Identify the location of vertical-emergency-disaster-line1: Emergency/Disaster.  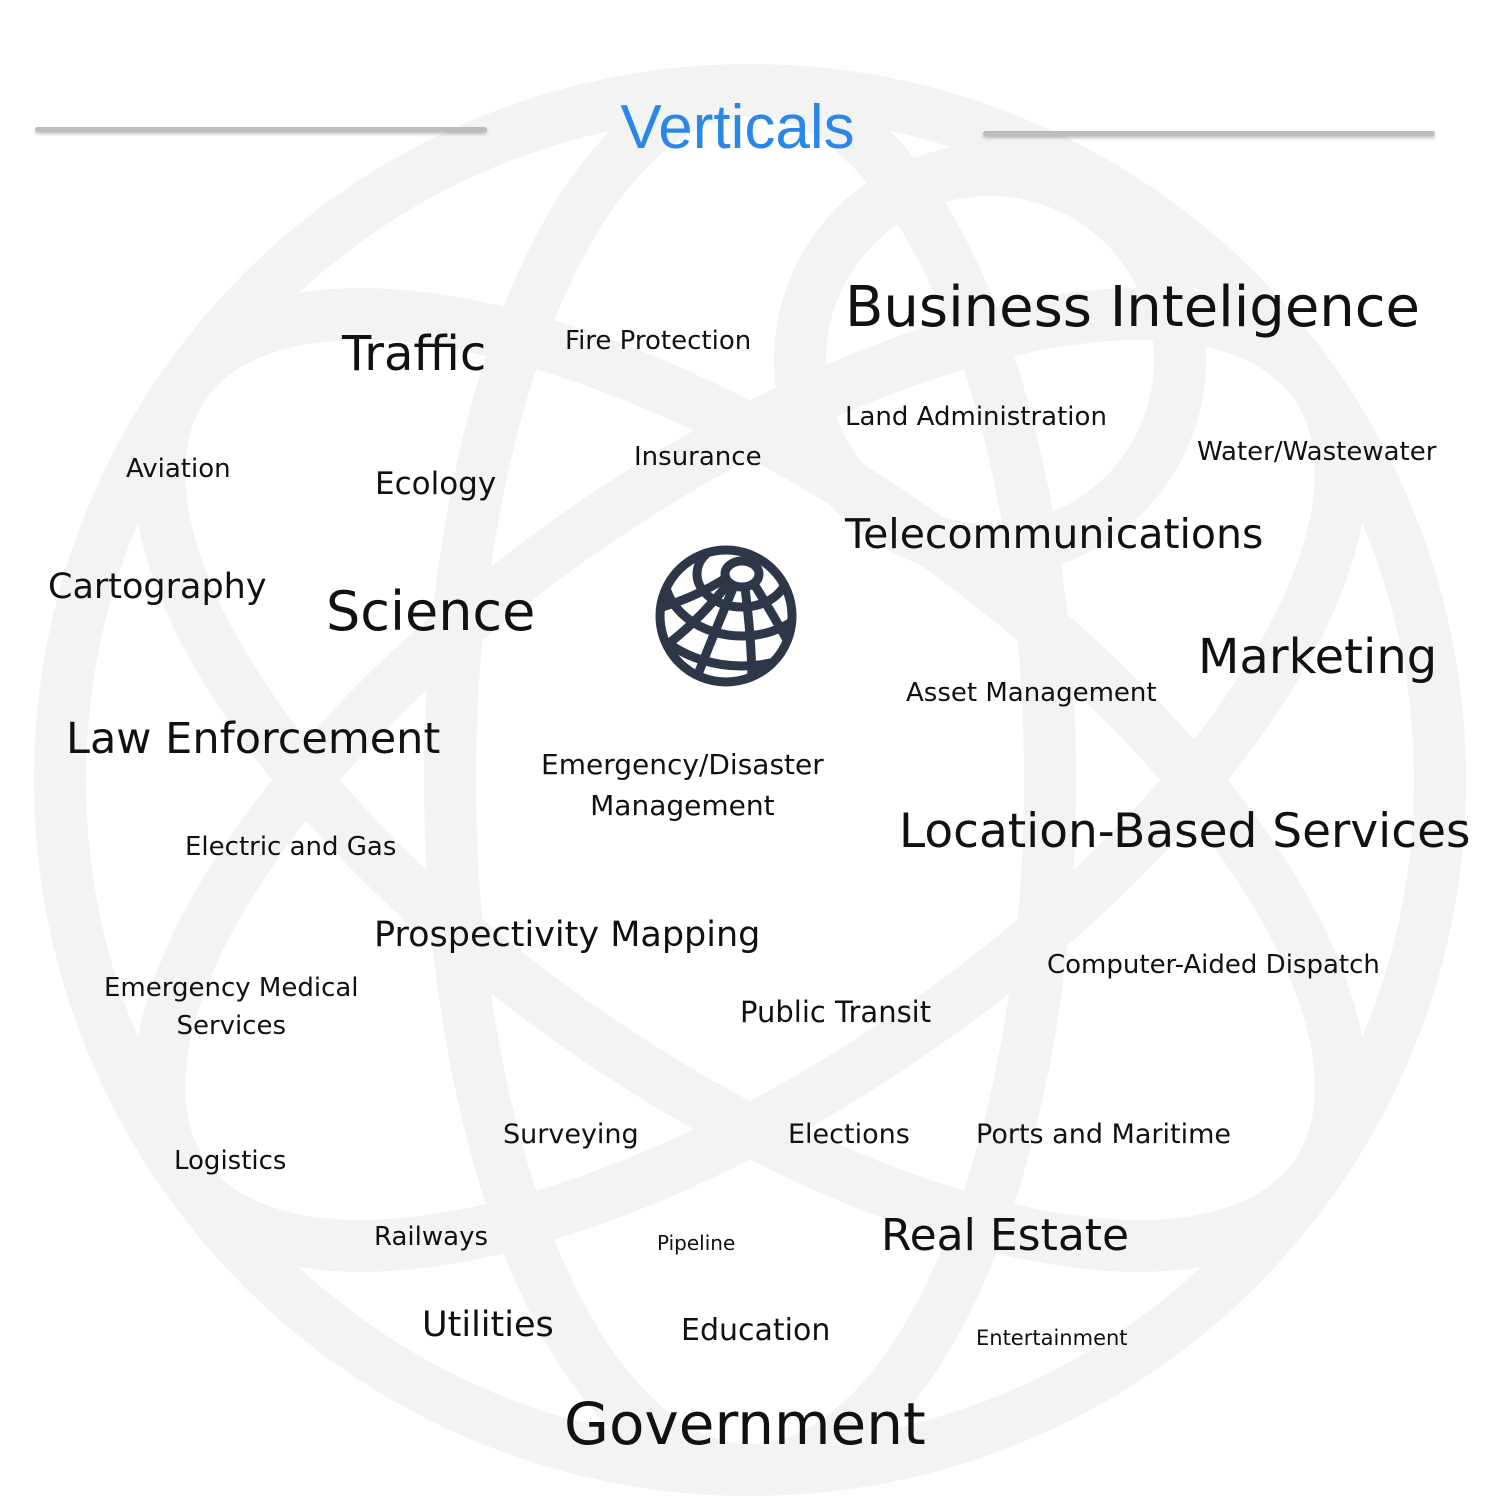
(682, 764).